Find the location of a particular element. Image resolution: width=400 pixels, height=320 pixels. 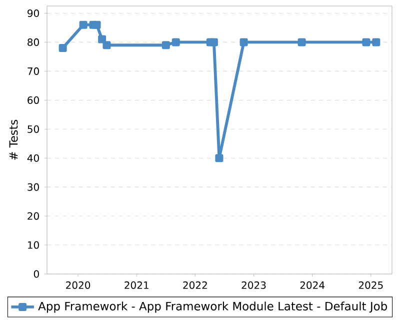

x-tick-label: 2023 is located at coordinates (254, 285).